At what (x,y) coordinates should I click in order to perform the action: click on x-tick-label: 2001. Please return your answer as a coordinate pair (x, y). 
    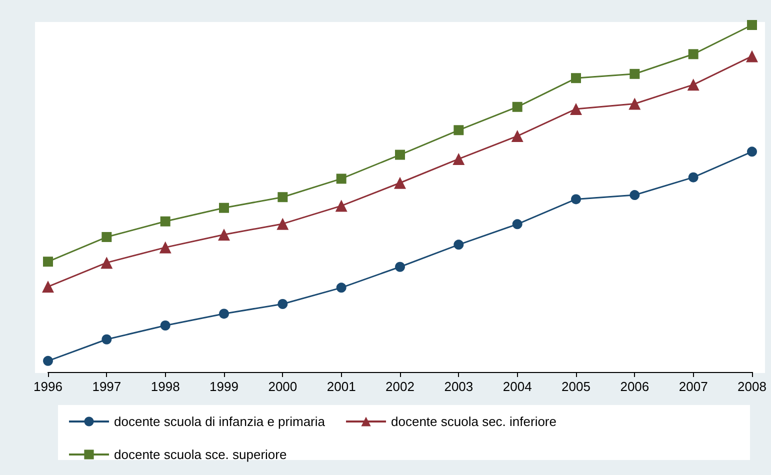
    Looking at the image, I should click on (341, 386).